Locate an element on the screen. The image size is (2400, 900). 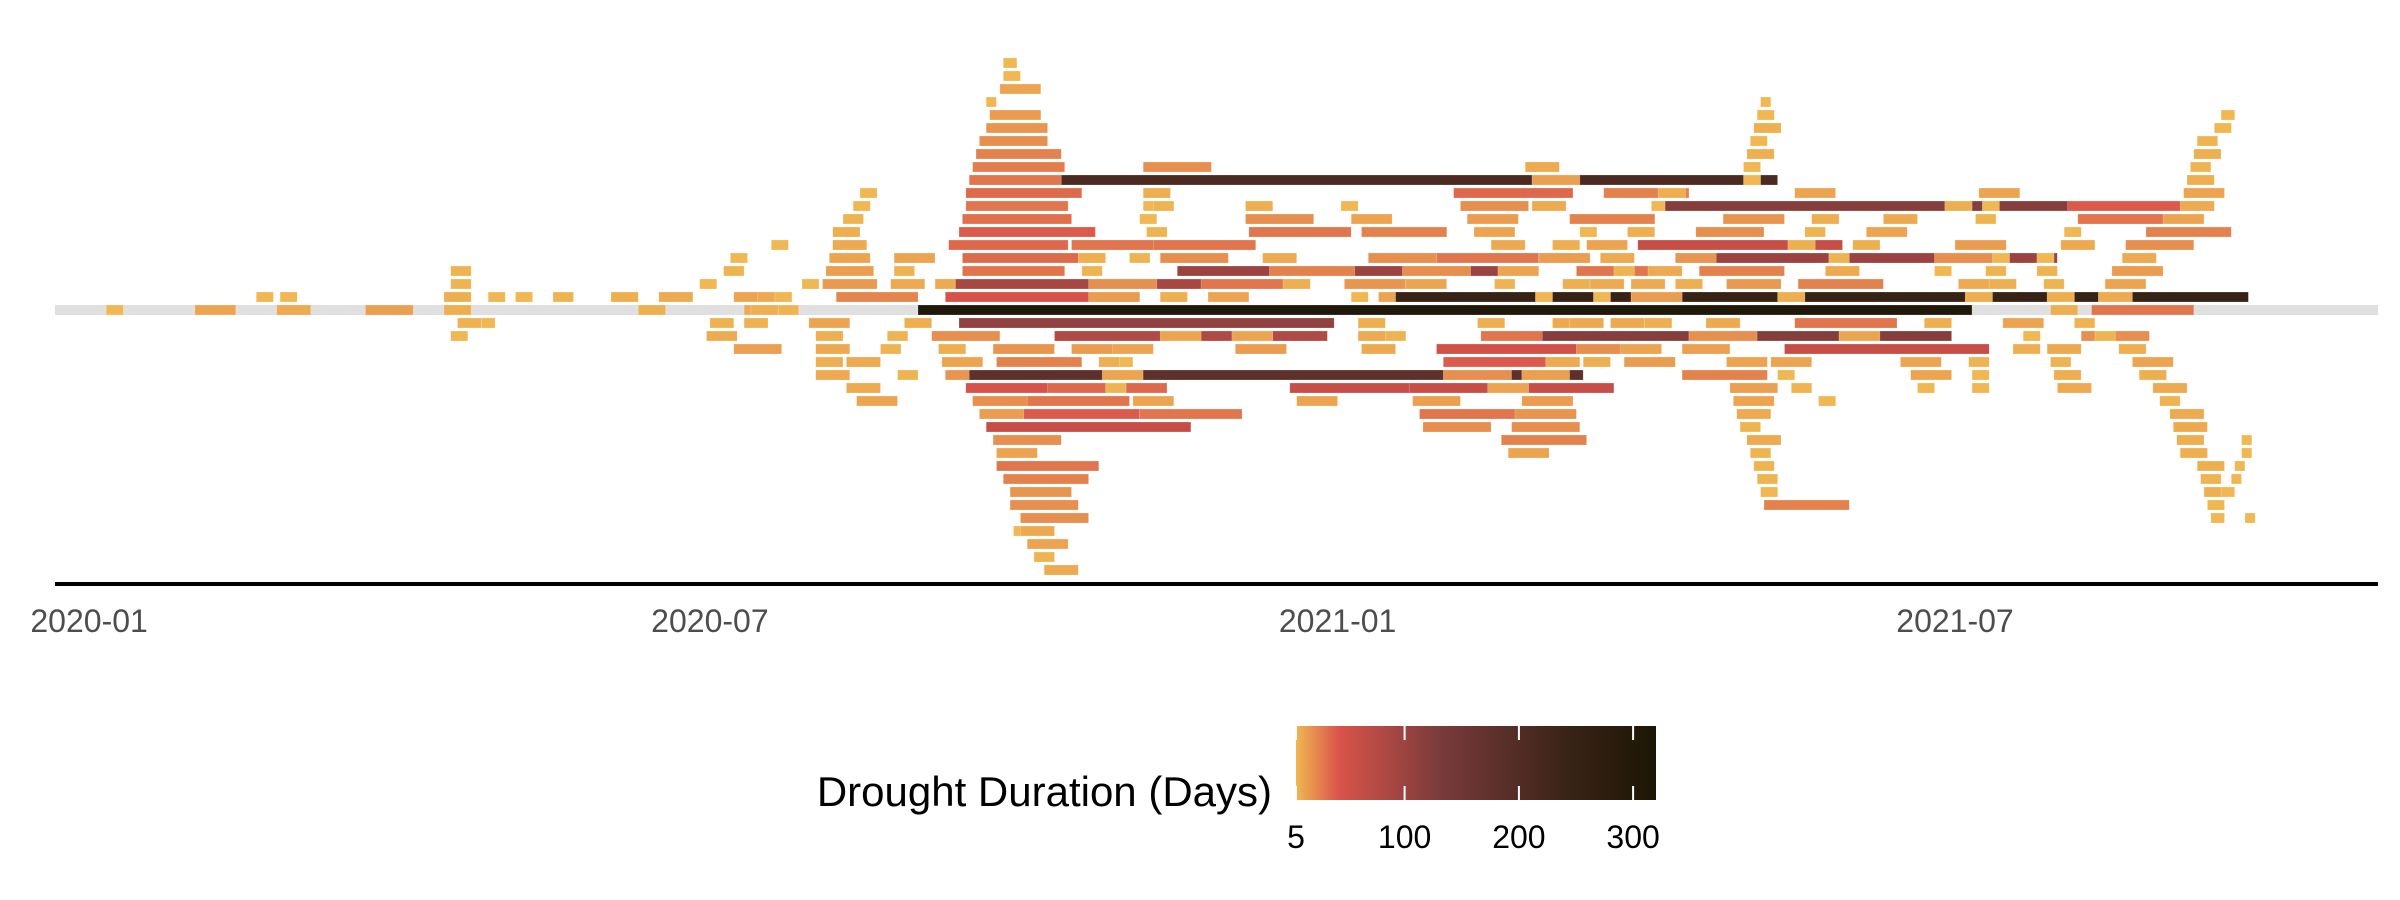
color-legend: Drought Duration (Days) 5 100 200 300 is located at coordinates (1238, 790).